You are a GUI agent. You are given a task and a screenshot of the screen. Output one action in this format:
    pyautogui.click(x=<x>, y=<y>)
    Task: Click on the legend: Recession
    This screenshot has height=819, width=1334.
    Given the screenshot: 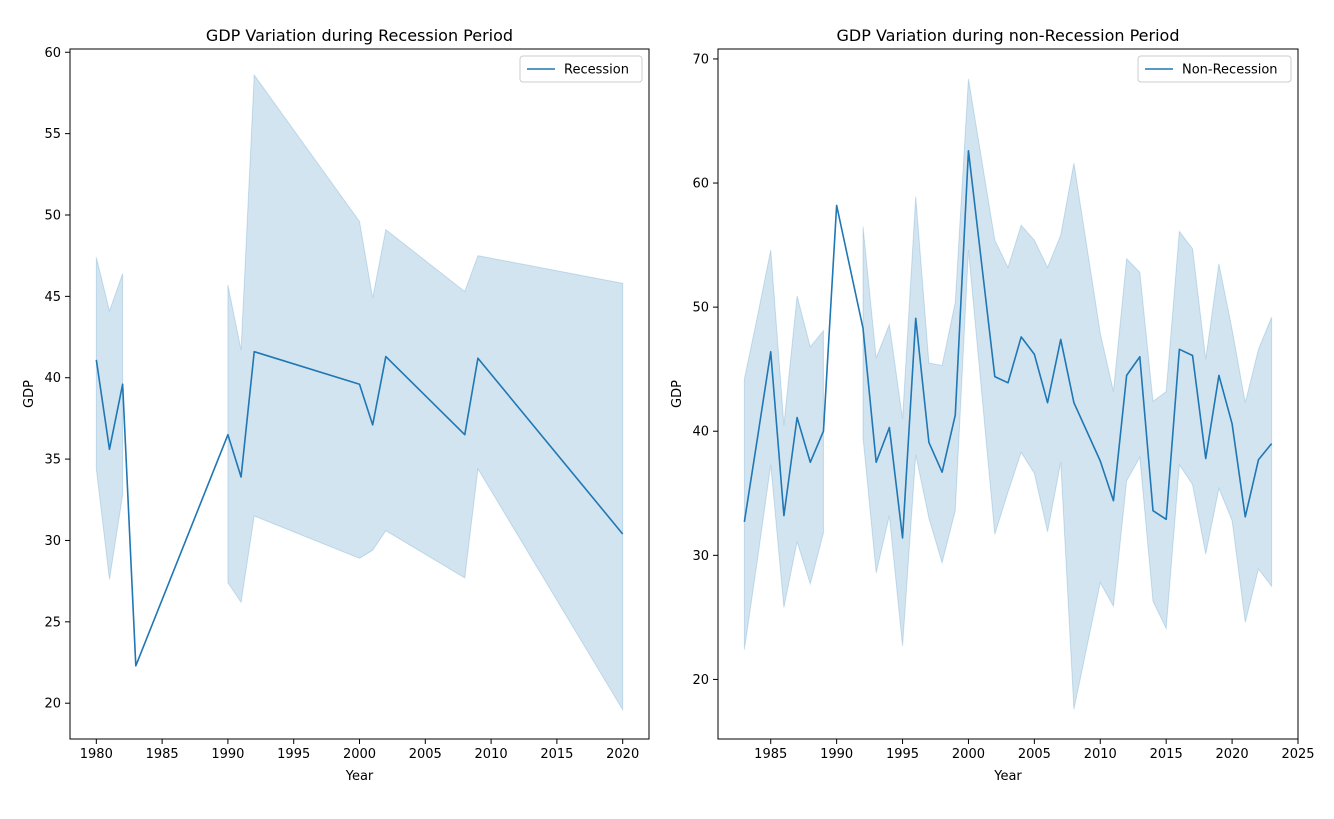 What is the action you would take?
    pyautogui.click(x=581, y=69)
    